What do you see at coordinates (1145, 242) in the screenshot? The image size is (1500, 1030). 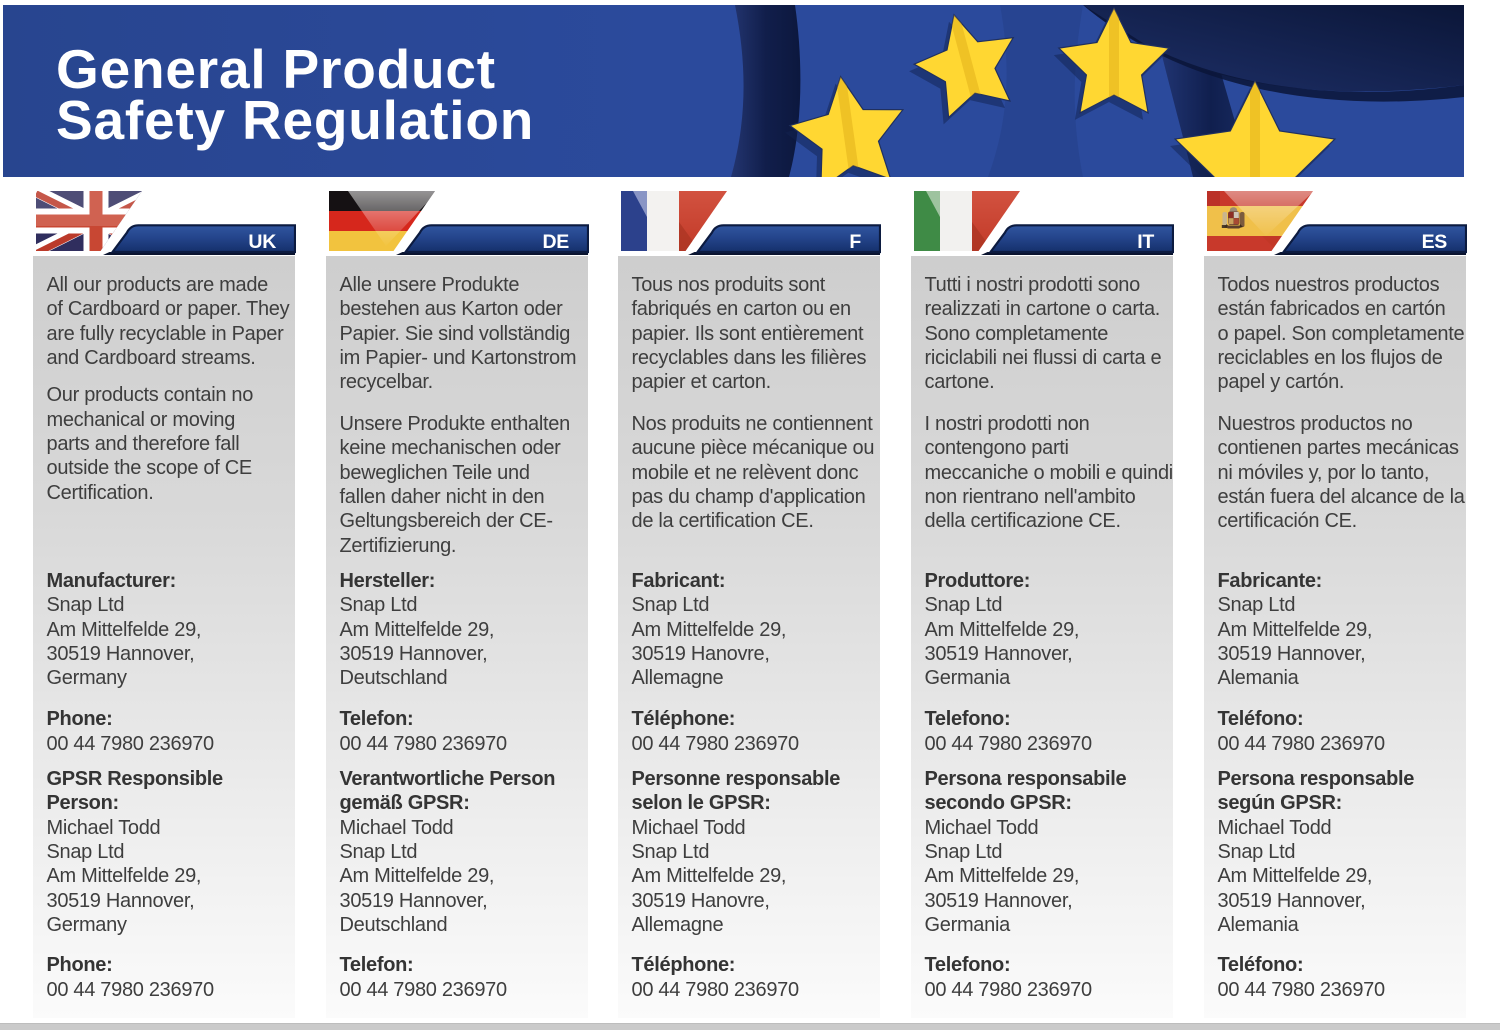 I see `svg-text: IT` at bounding box center [1145, 242].